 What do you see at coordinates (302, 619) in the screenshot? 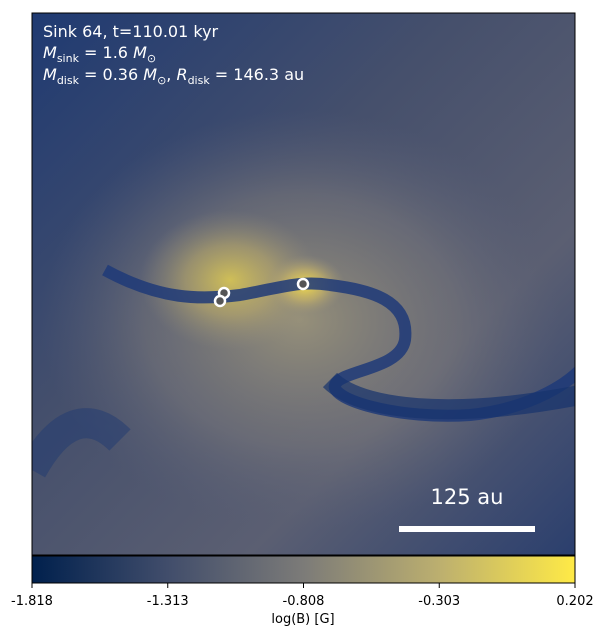
I see `colorbar-label: log(B) [G]` at bounding box center [302, 619].